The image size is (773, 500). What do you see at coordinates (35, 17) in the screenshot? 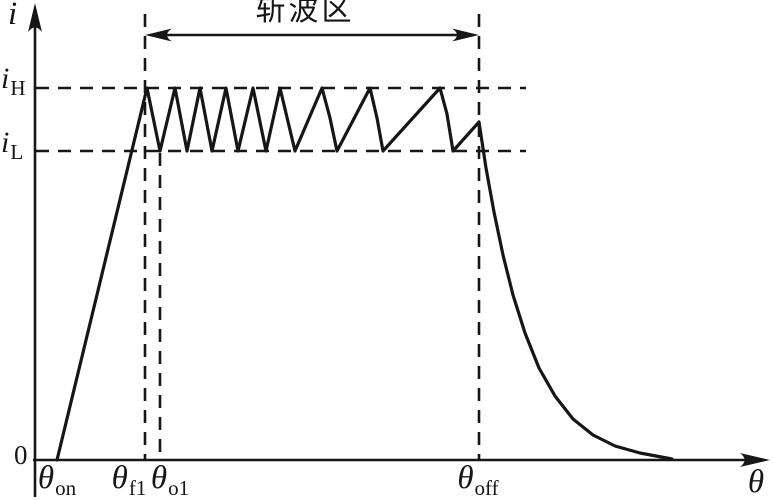
I see `y-axis-arrow-icon` at bounding box center [35, 17].